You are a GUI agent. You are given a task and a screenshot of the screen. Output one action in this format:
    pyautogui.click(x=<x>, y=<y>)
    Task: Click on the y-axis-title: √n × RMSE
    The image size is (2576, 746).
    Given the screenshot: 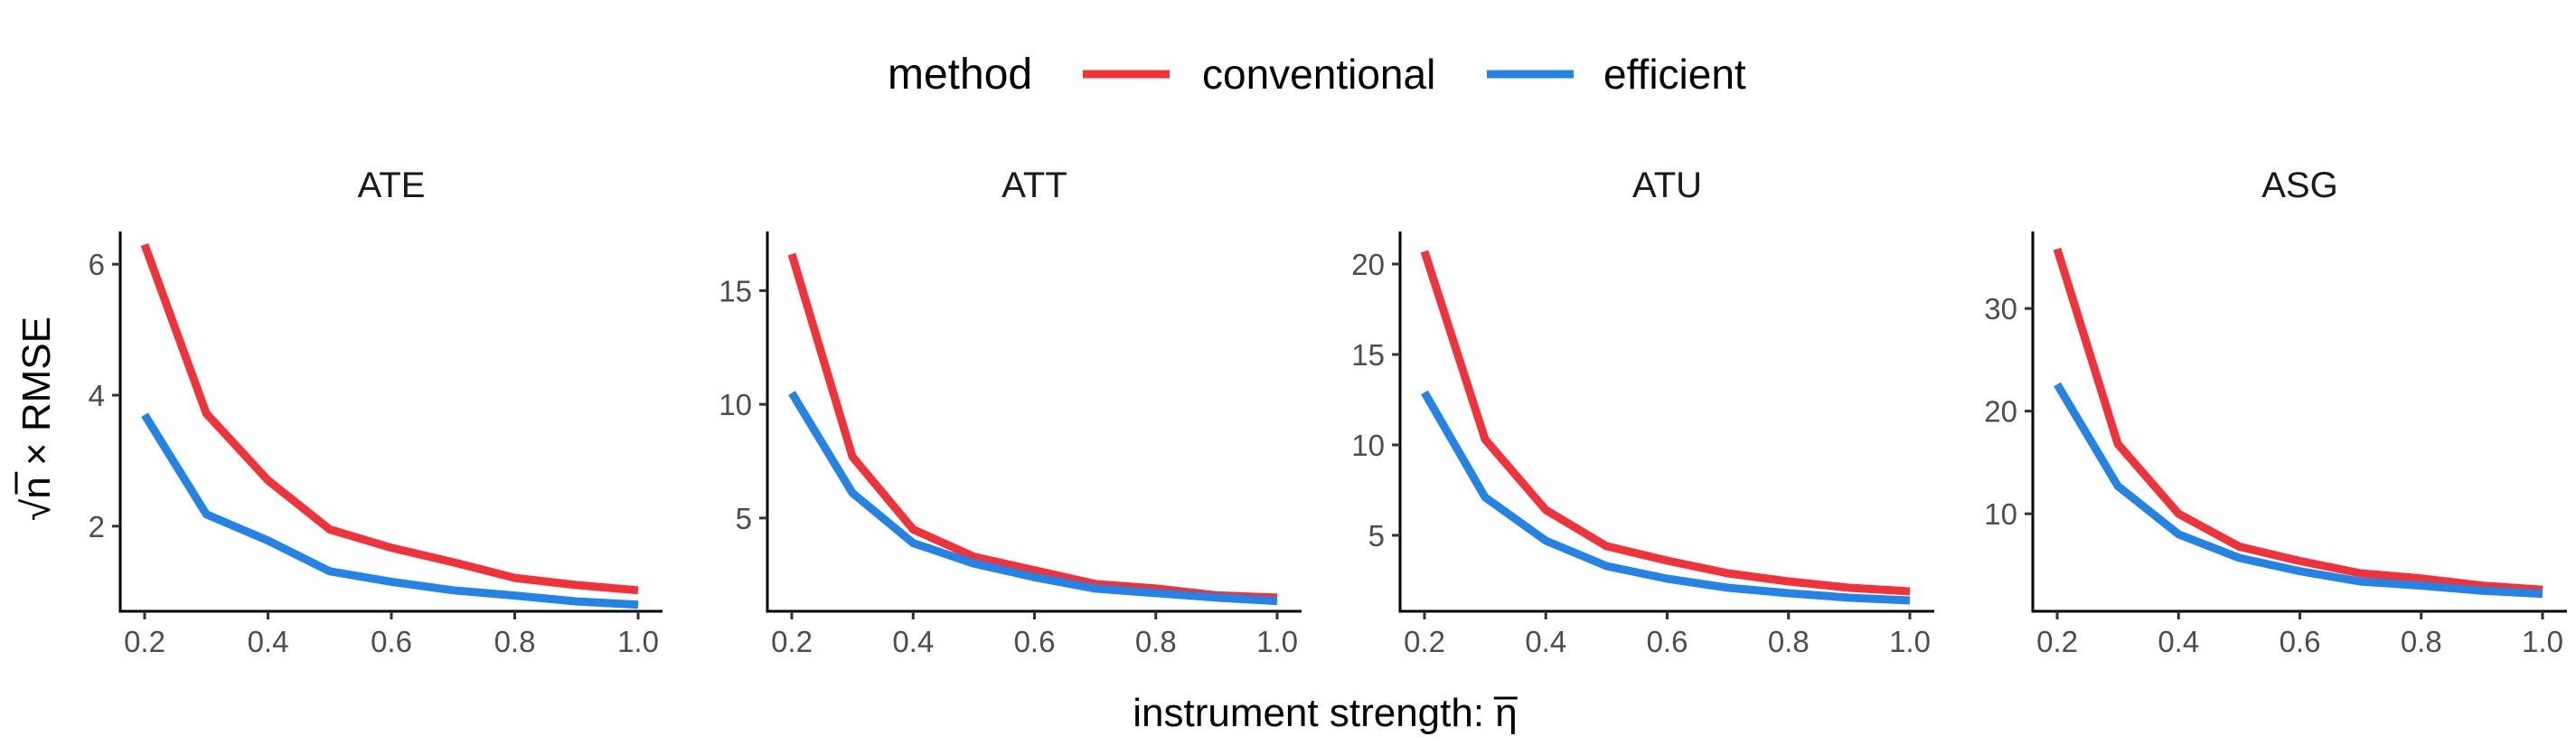 What is the action you would take?
    pyautogui.click(x=36, y=418)
    